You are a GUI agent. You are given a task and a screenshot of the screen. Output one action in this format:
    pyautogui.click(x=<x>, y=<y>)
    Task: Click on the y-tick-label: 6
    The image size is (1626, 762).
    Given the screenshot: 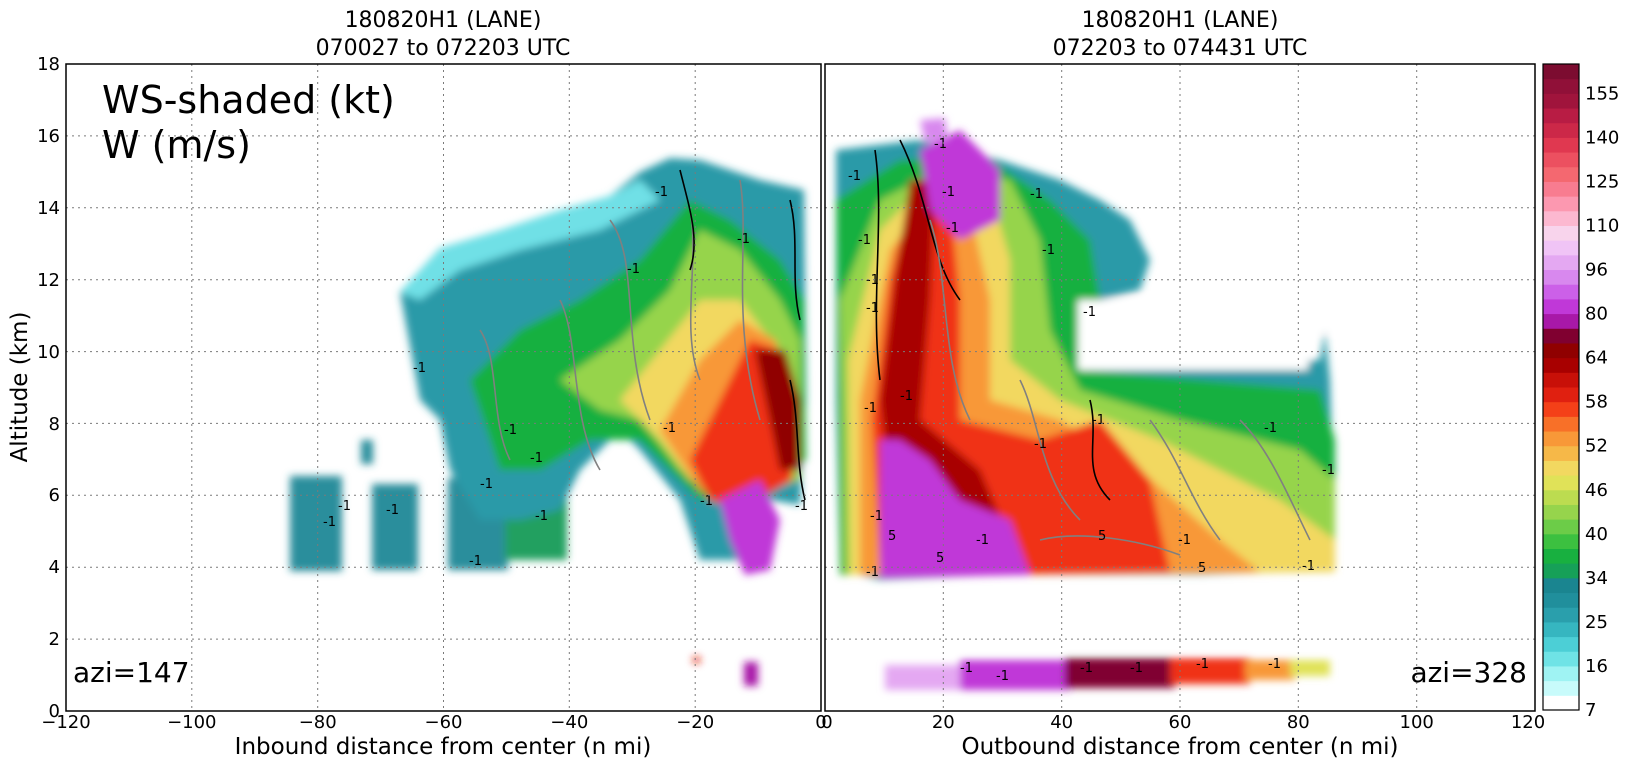 What is the action you would take?
    pyautogui.click(x=54, y=495)
    